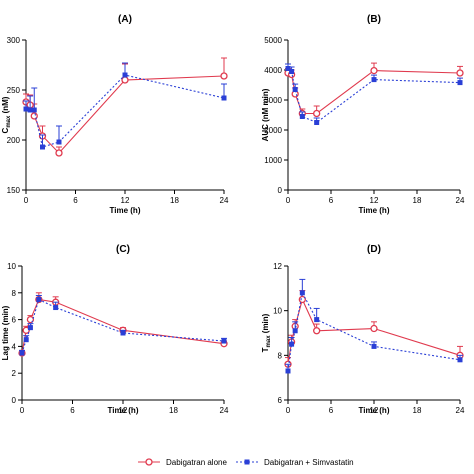 This screenshot has width=474, height=474. I want to click on y-tick-label: 4000, so click(273, 70).